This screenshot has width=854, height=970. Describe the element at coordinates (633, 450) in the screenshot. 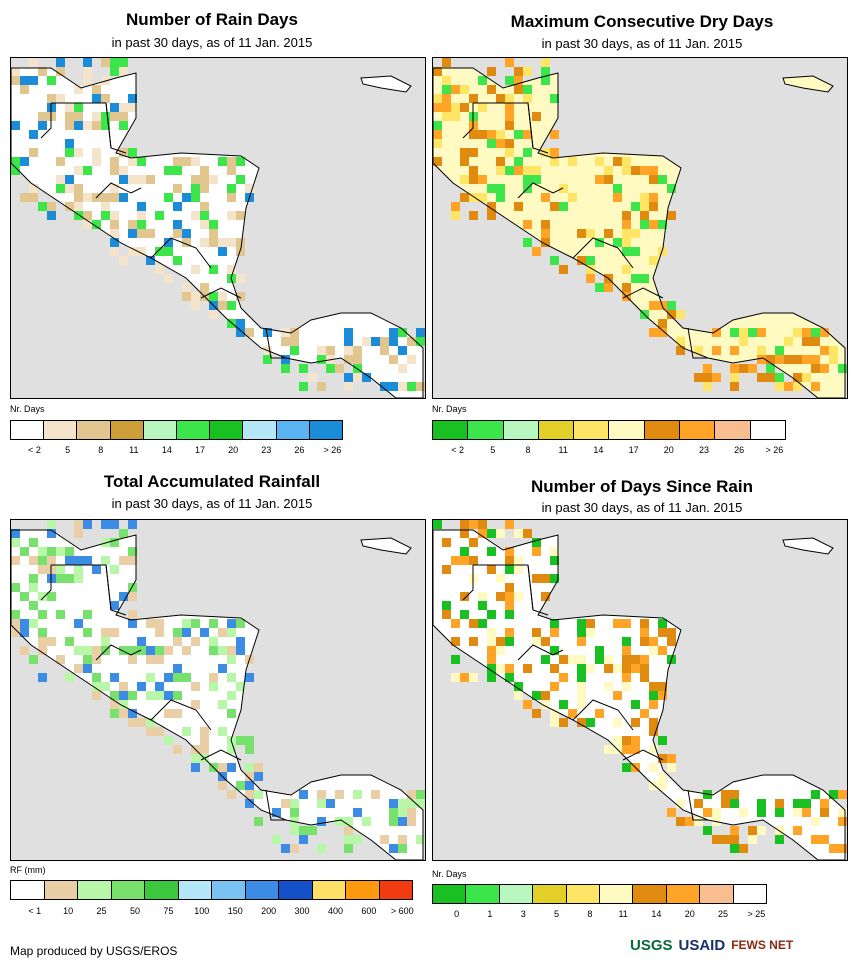

I see `legend-tick-label: 17` at that location.